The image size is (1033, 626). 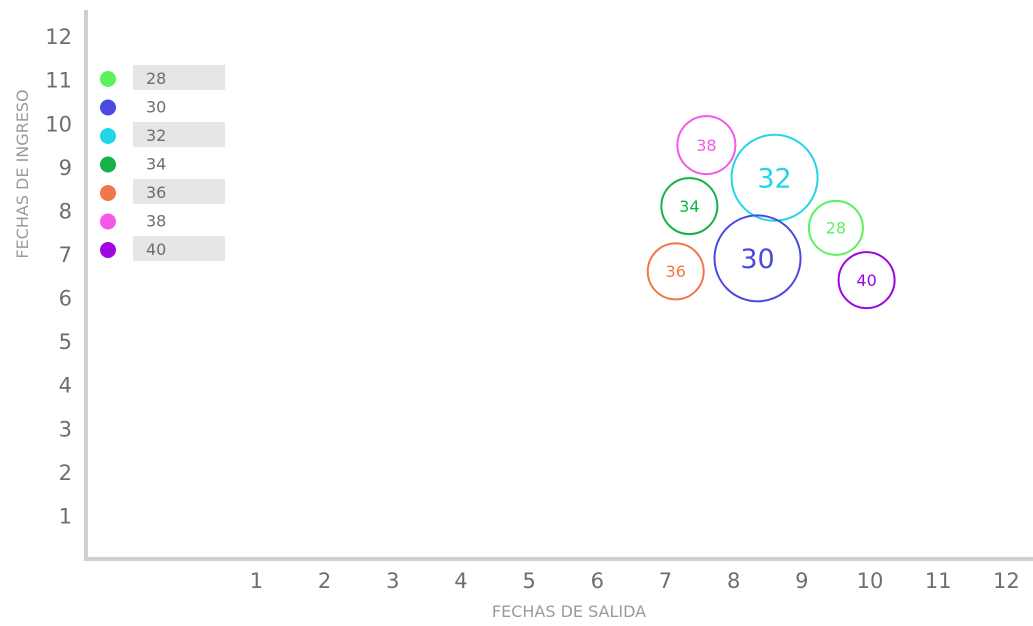 I want to click on y-axis-title: FECHAS DE INGRESO, so click(x=22, y=173).